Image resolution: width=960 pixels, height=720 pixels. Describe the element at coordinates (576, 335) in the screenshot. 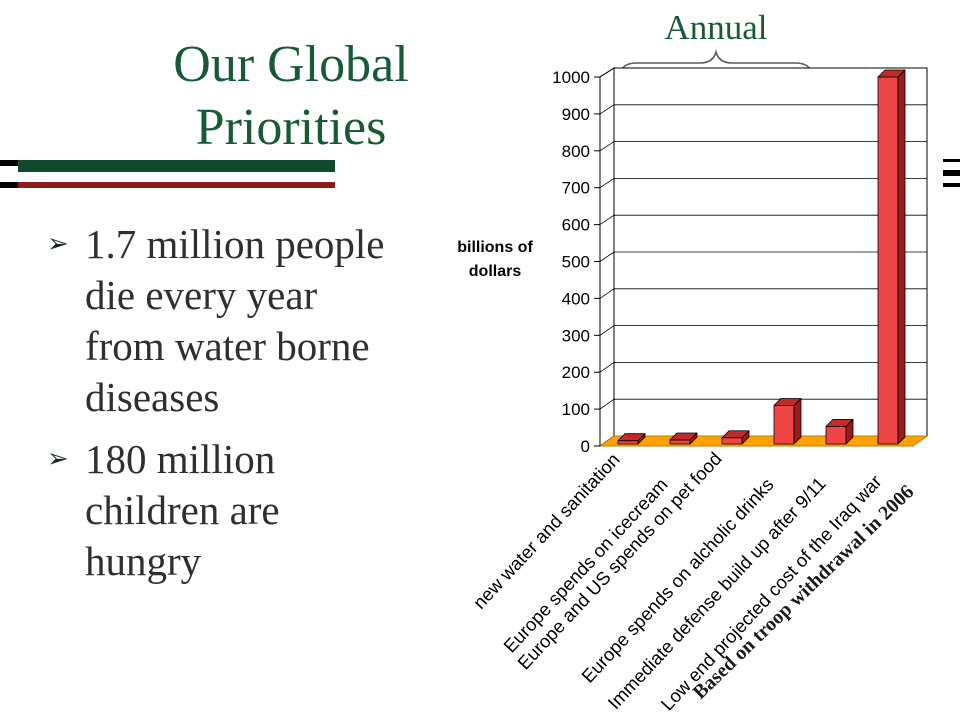

I see `y-tick-label-300: 300` at that location.